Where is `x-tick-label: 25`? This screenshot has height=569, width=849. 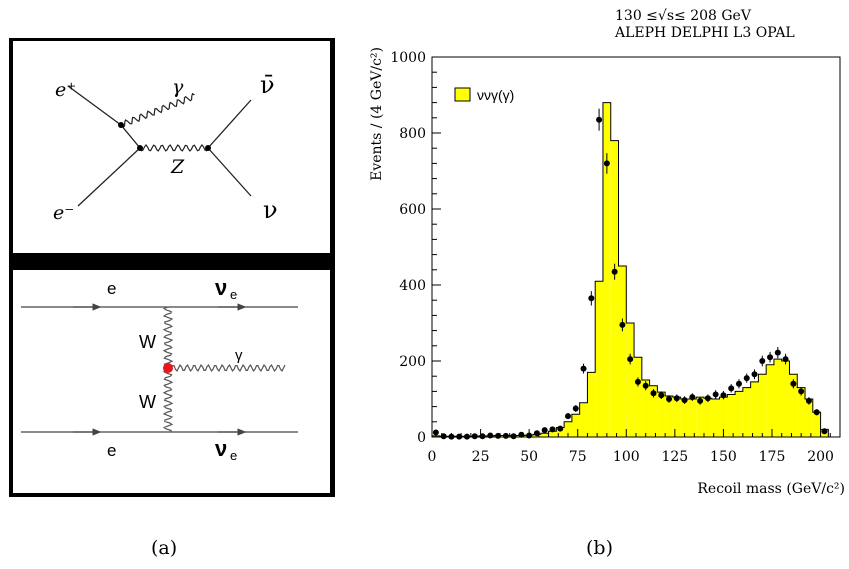 x-tick-label: 25 is located at coordinates (481, 457).